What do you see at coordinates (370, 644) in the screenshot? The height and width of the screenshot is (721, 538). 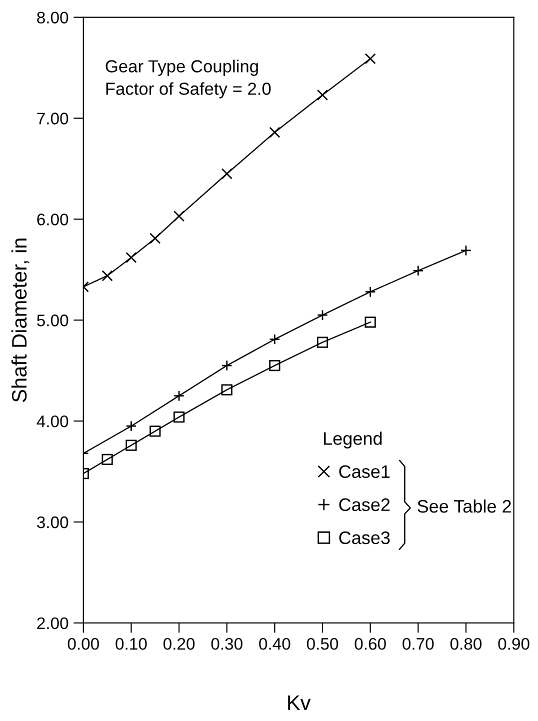 I see `x-tick-label: 0.60` at bounding box center [370, 644].